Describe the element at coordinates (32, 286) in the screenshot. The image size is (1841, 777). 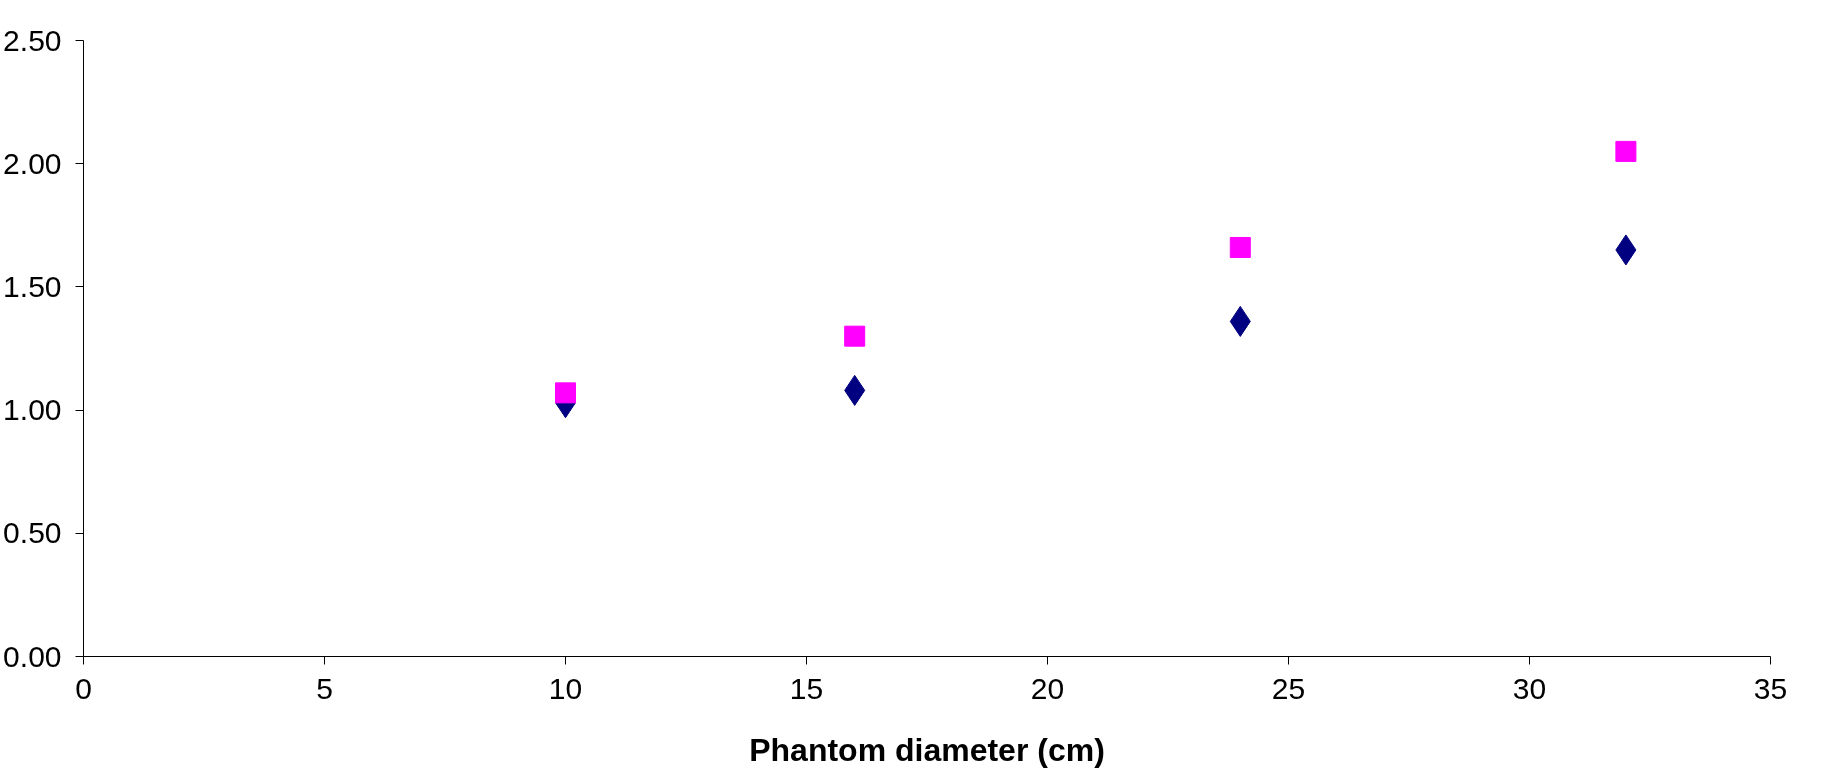
I see `y-tick-label: 1.50` at that location.